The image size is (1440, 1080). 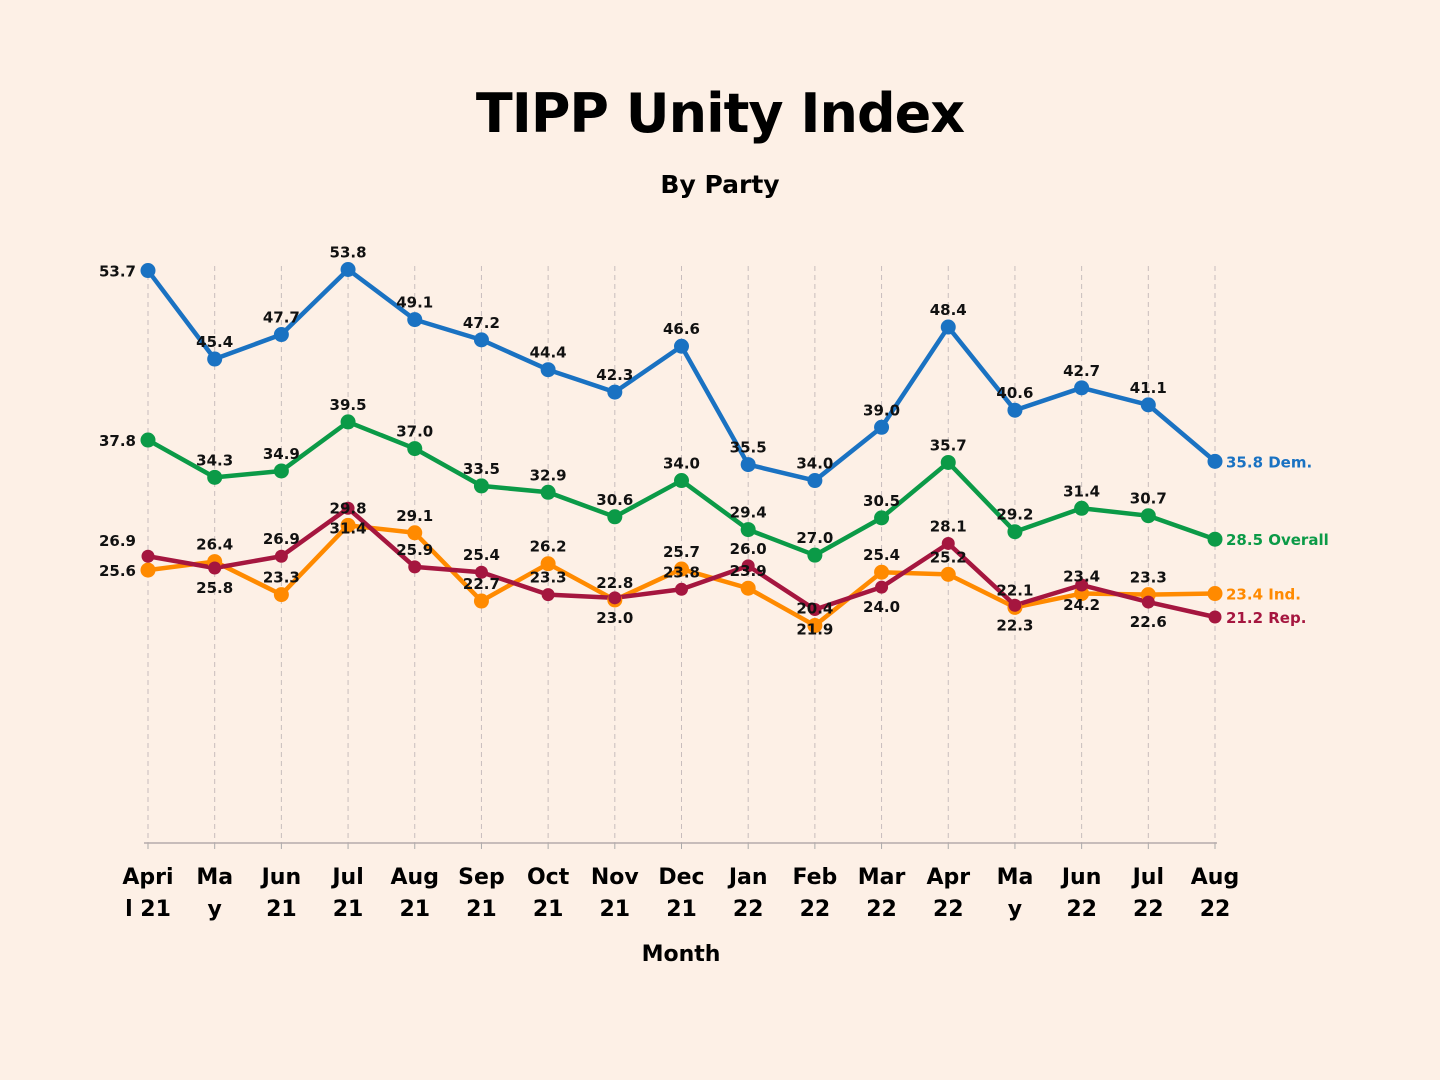 I want to click on data-label: 22.1, so click(x=1014, y=590).